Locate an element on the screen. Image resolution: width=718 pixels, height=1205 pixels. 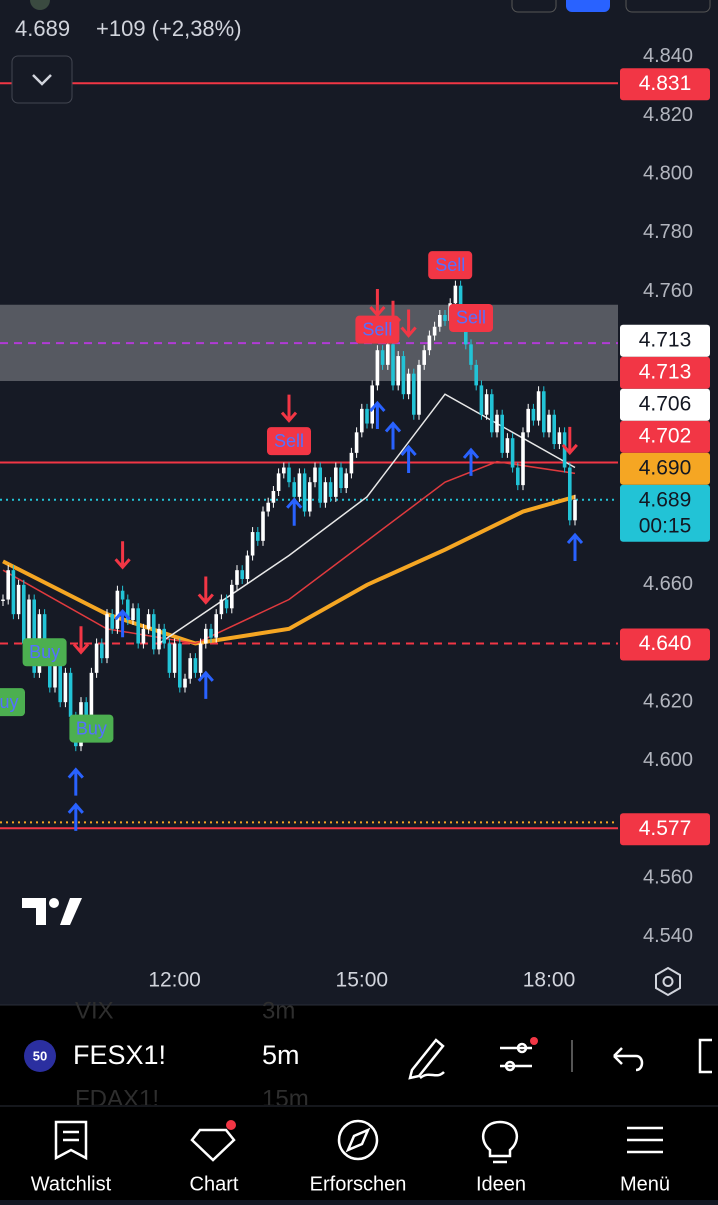
explore-needle is located at coordinates (358, 1140).